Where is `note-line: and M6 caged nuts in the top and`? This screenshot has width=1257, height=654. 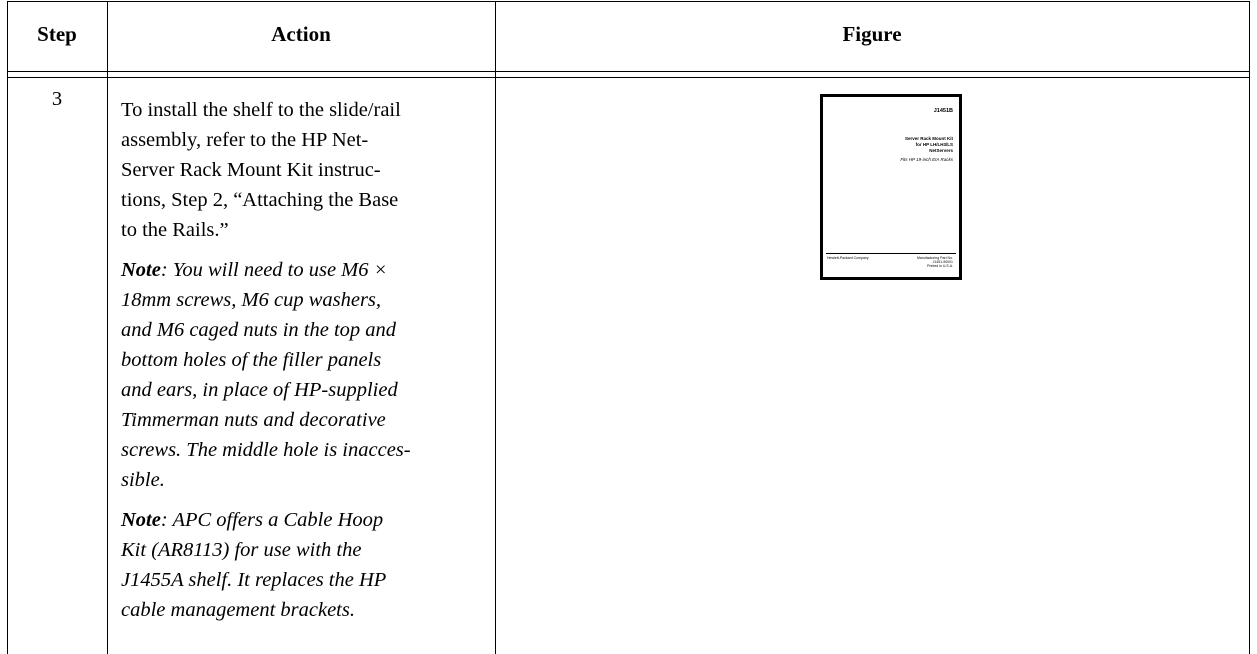
note-line: and M6 caged nuts in the top and is located at coordinates (258, 330).